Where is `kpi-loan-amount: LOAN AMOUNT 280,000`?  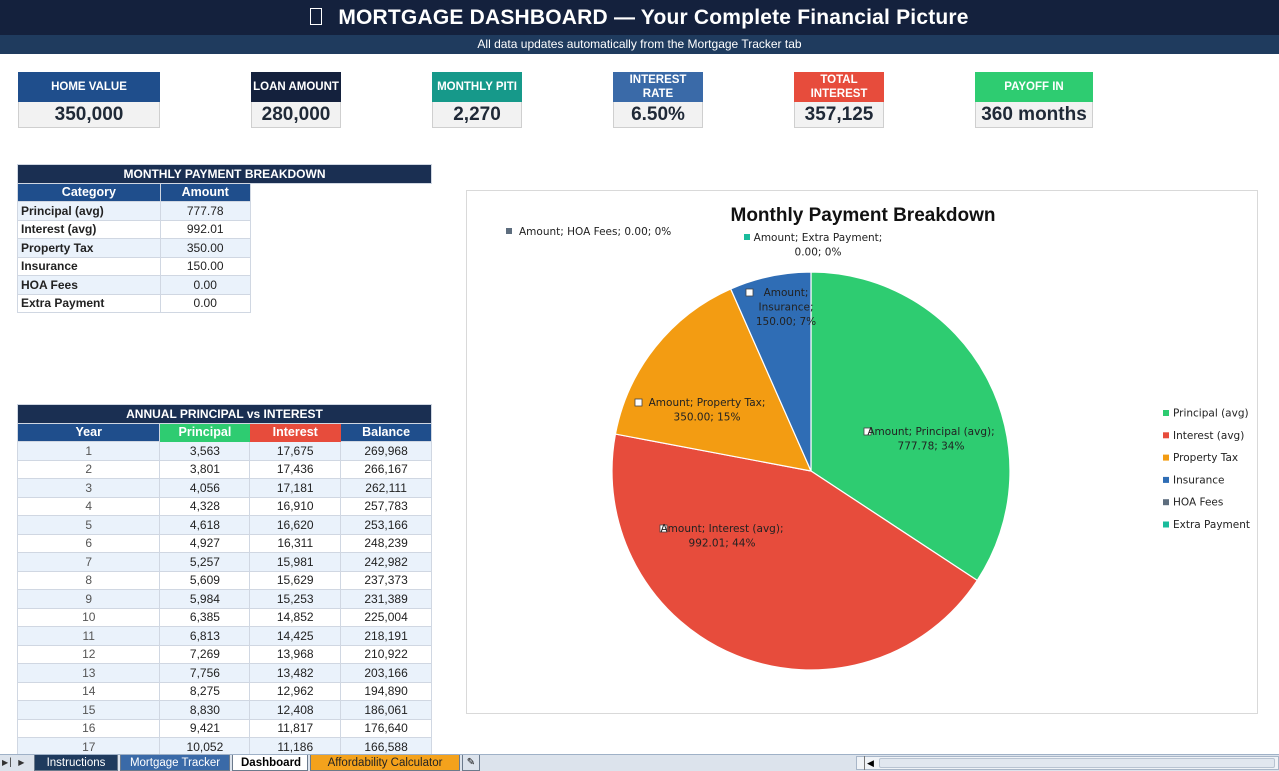
kpi-loan-amount: LOAN AMOUNT 280,000 is located at coordinates (296, 100).